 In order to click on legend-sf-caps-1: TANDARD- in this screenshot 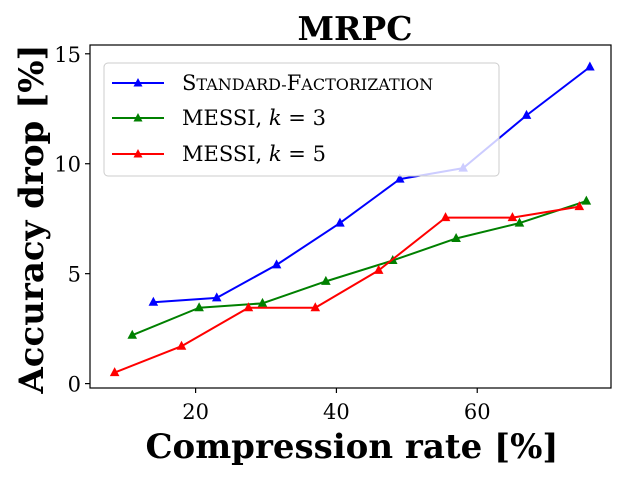, I will do `click(241, 84)`.